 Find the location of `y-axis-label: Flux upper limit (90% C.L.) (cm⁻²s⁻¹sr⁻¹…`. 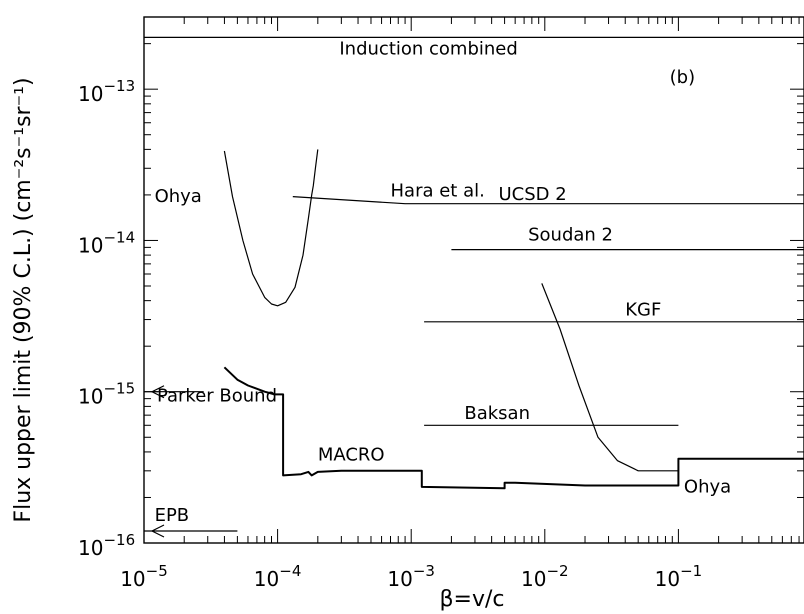

y-axis-label: Flux upper limit (90% C.L.) (cm⁻²s⁻¹sr⁻¹… is located at coordinates (23, 299).